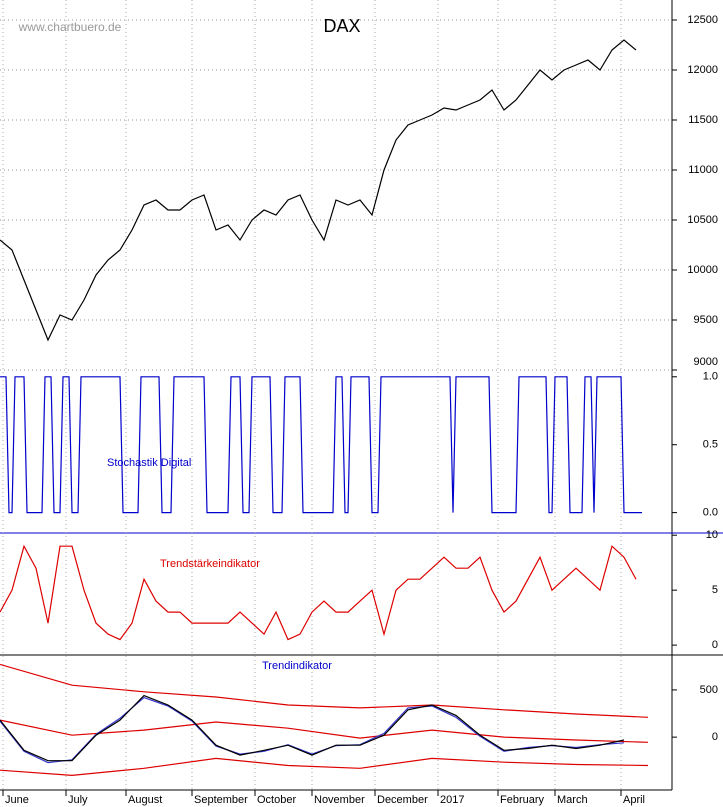 The height and width of the screenshot is (807, 723). I want to click on y-tick-label: 10, so click(712, 535).